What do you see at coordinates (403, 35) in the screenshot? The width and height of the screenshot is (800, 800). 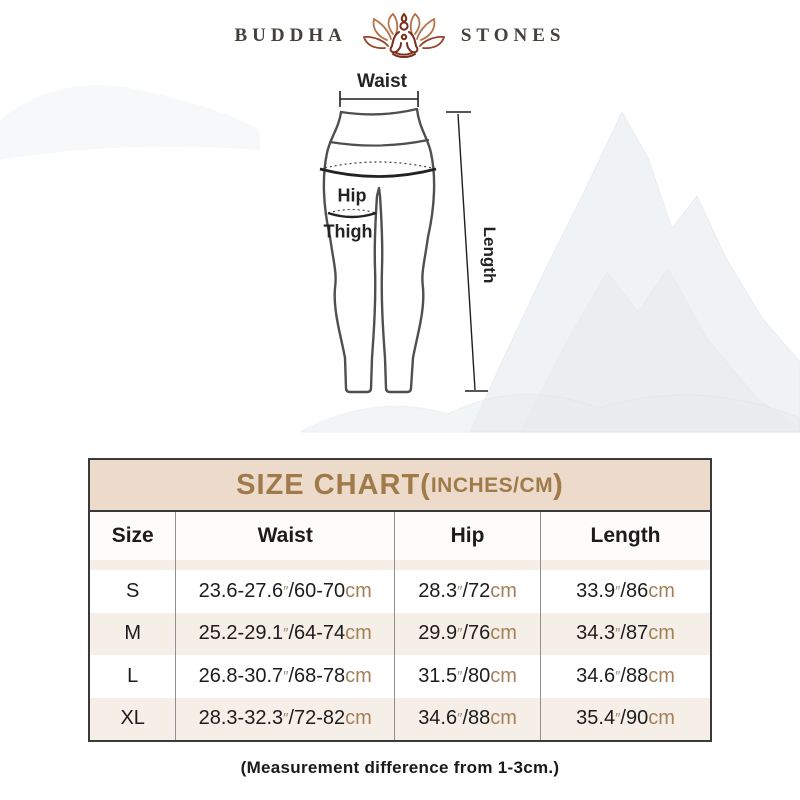 I see `lotus-meditation-icon` at bounding box center [403, 35].